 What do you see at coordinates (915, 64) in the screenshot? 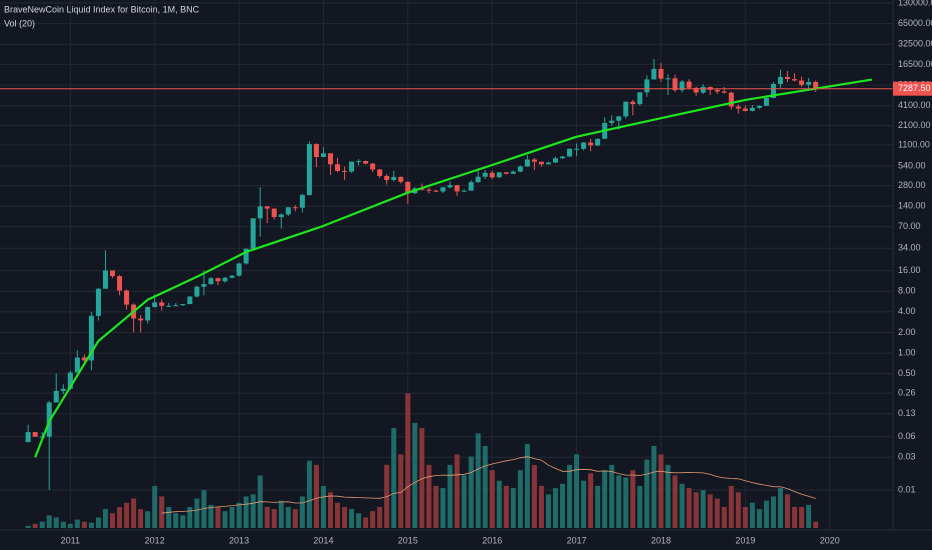
I see `y-tick-label: 16500.00` at bounding box center [915, 64].